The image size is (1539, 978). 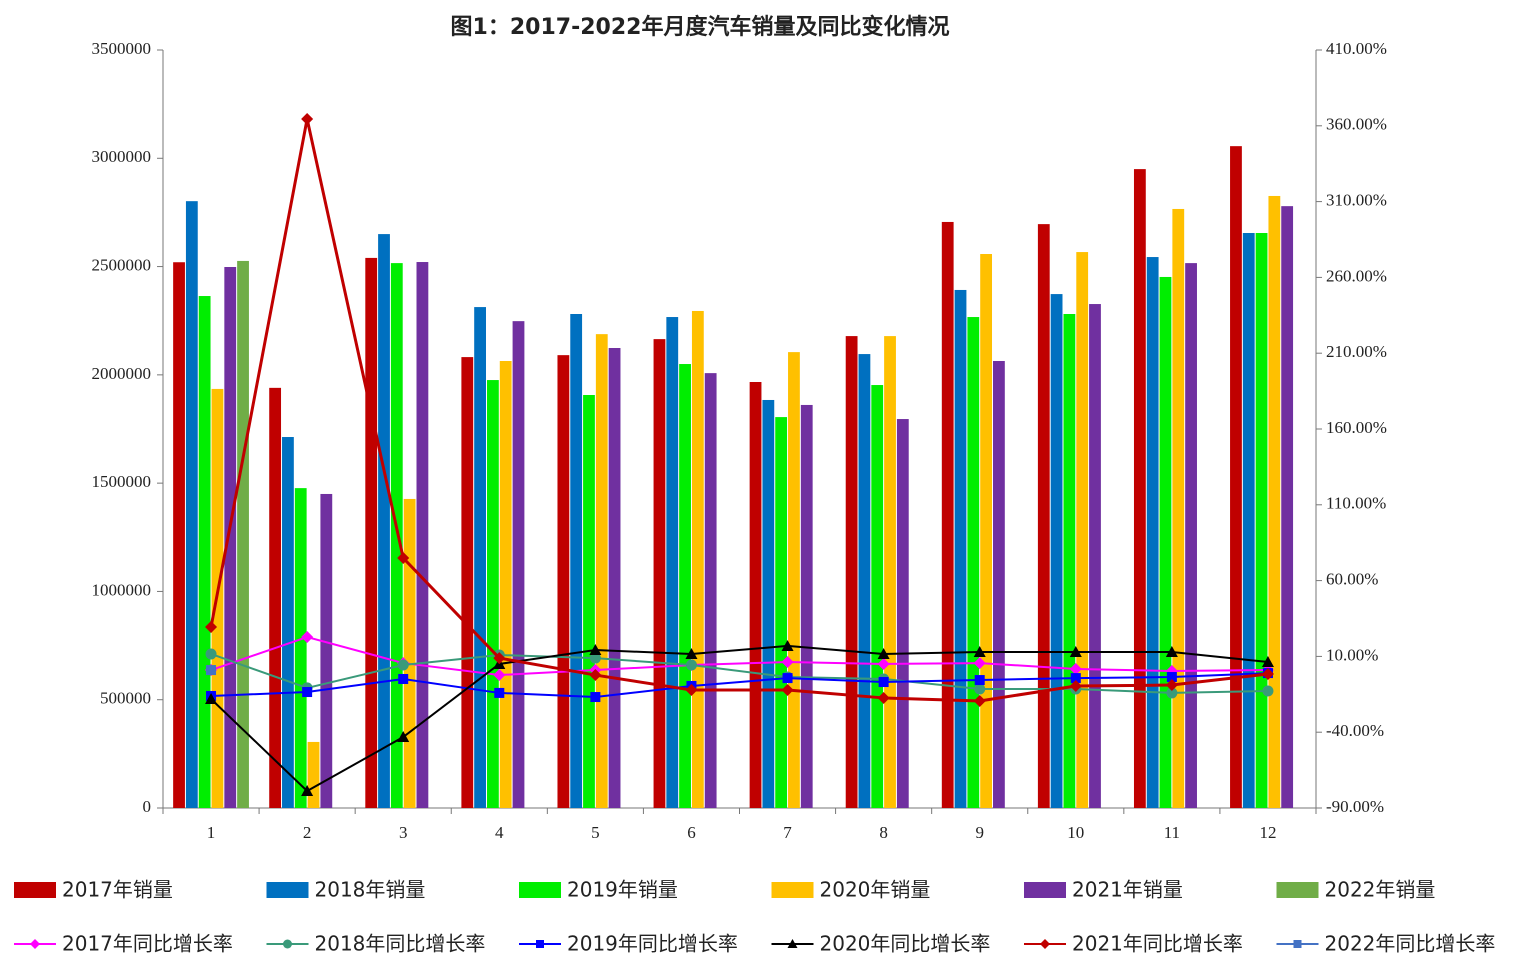 I want to click on x-tick-label: 3, so click(x=403, y=832).